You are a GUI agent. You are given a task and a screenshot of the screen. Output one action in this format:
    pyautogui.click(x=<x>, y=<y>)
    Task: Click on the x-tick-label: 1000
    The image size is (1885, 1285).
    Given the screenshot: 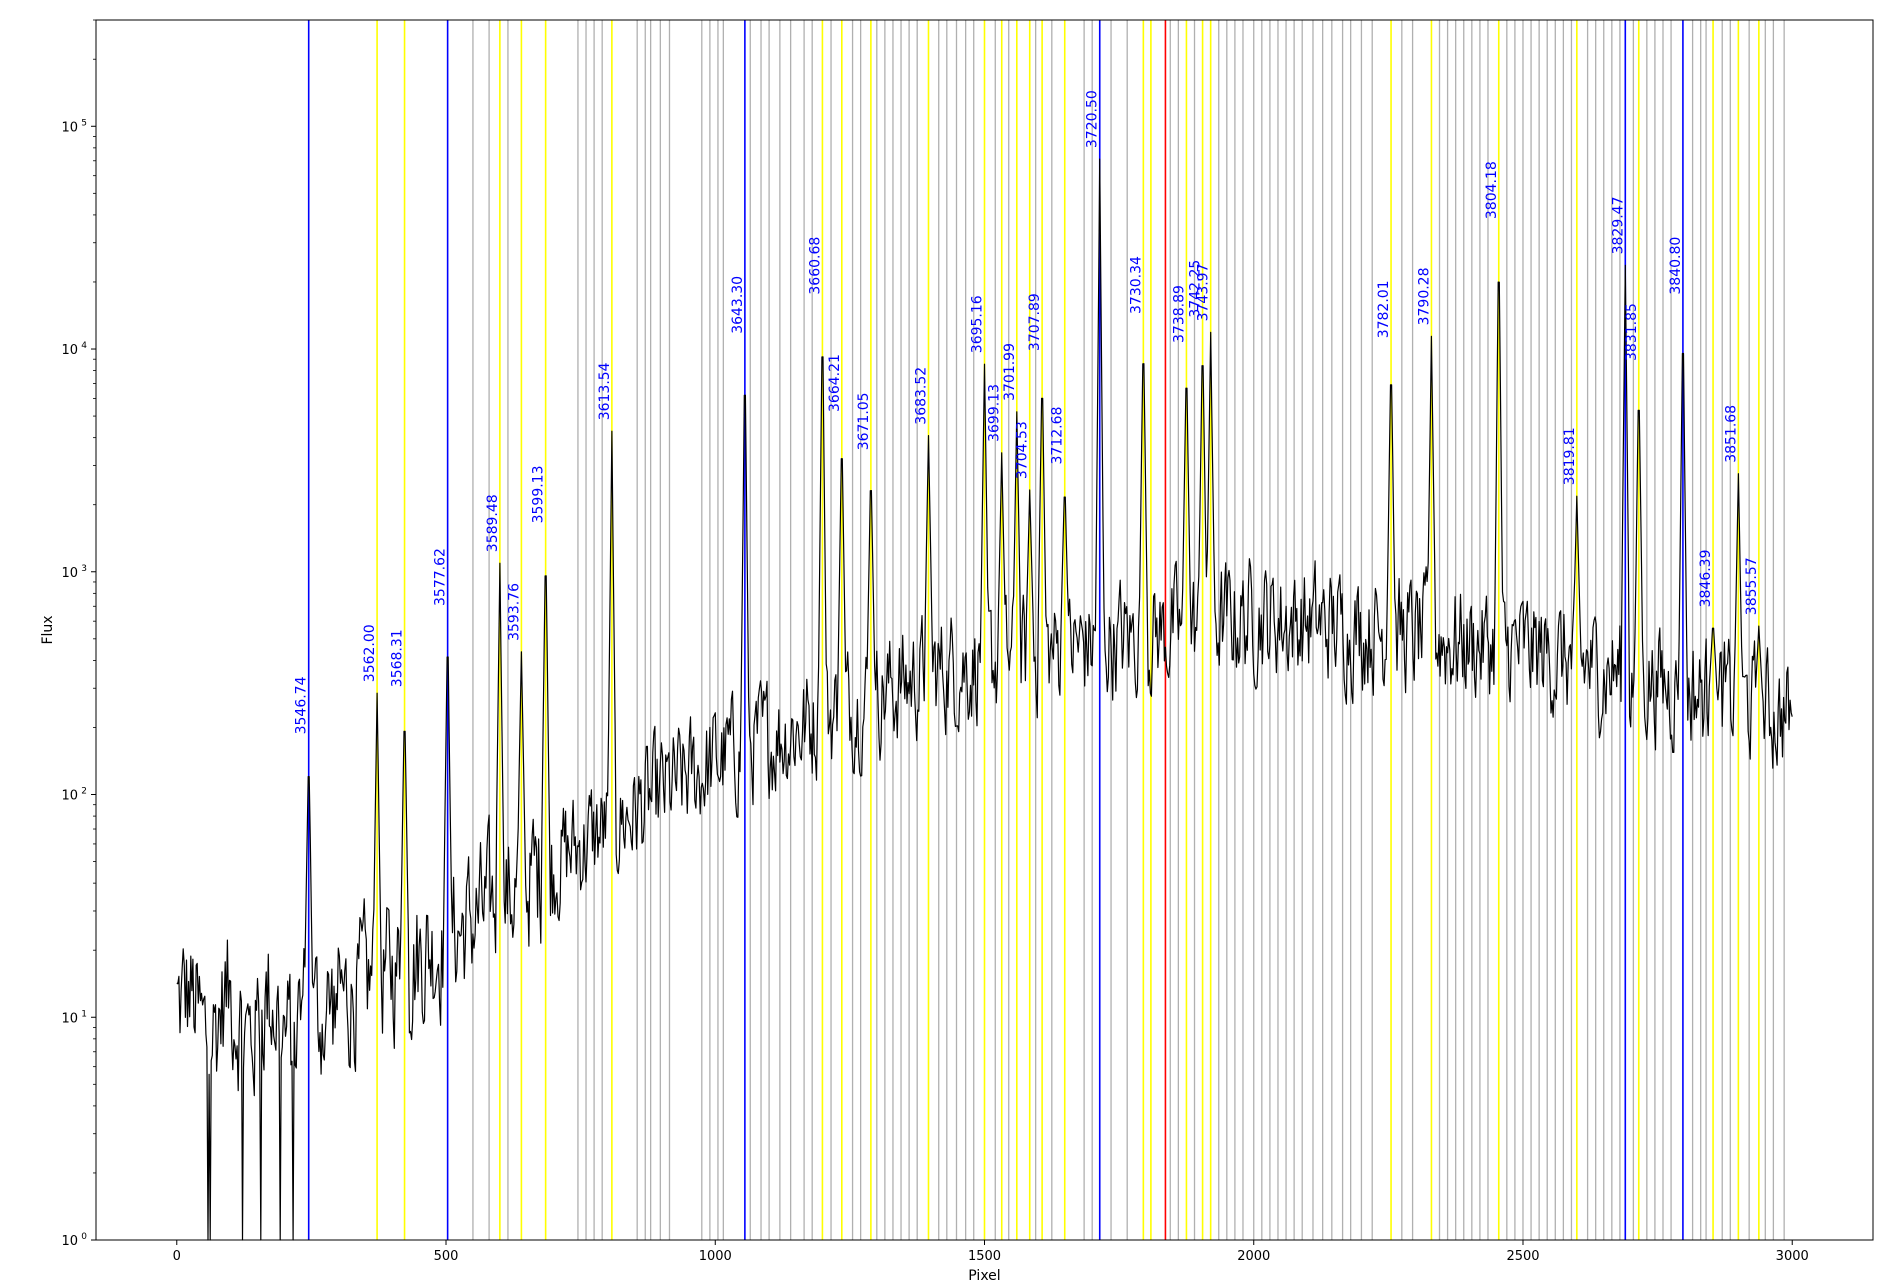 What is the action you would take?
    pyautogui.click(x=715, y=1256)
    